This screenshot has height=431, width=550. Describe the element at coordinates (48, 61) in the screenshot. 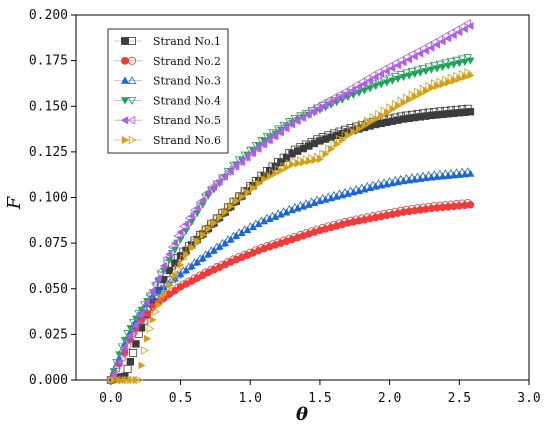

I see `y-tick-label: 0.175` at that location.